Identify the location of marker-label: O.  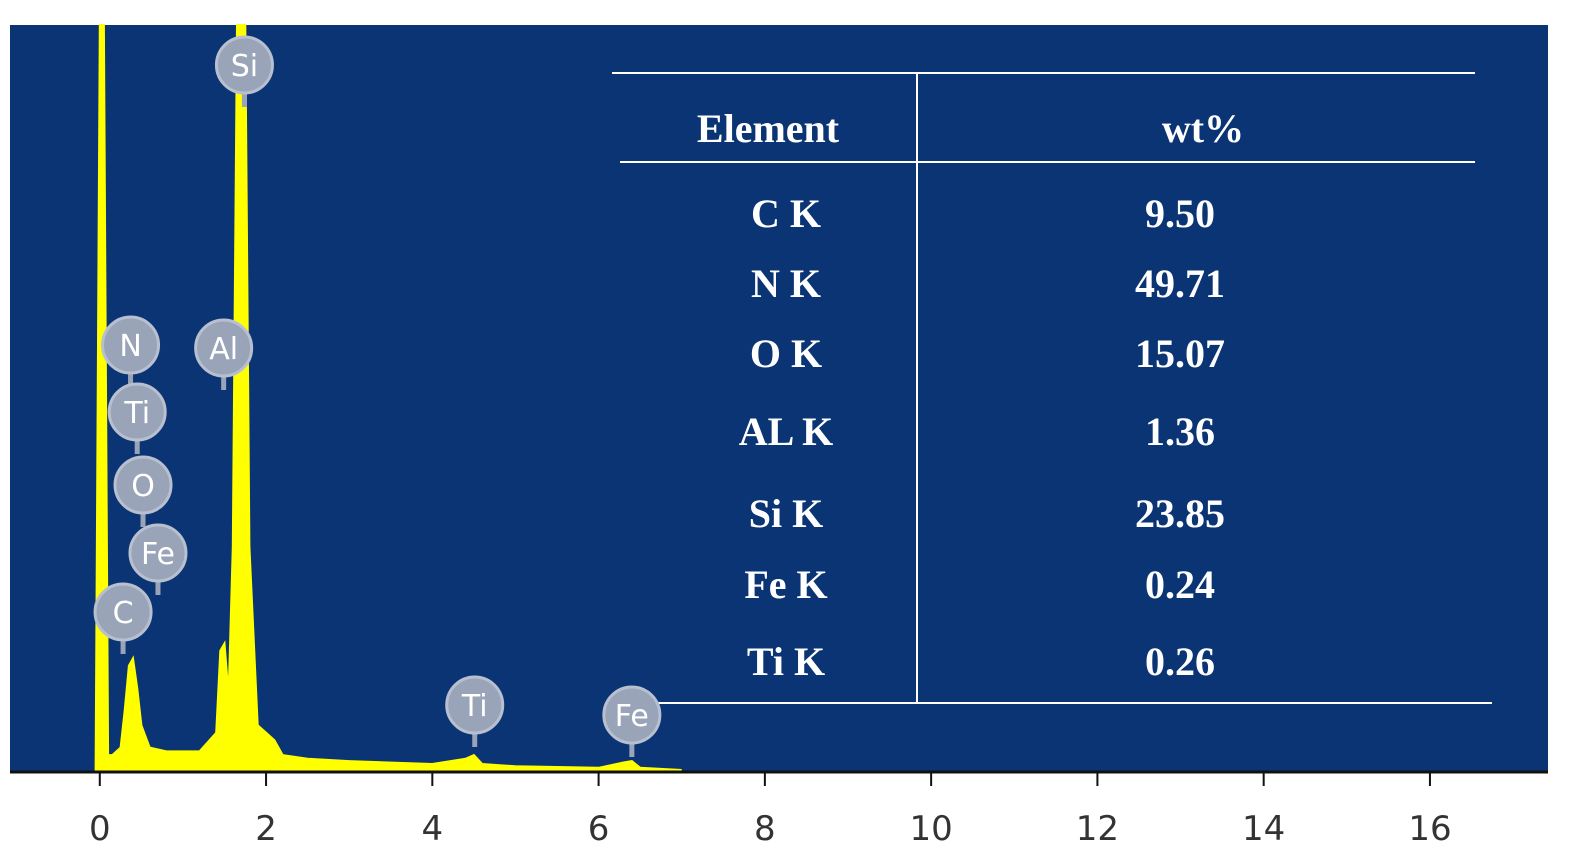
(143, 486).